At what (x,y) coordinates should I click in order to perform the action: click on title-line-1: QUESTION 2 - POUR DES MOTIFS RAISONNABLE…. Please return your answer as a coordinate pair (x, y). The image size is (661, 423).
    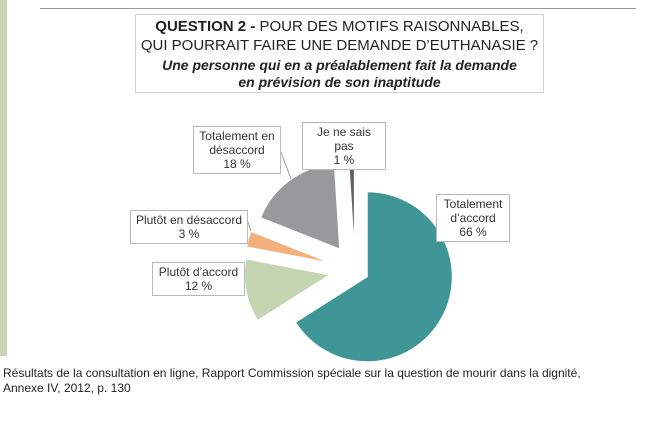
    Looking at the image, I should click on (339, 26).